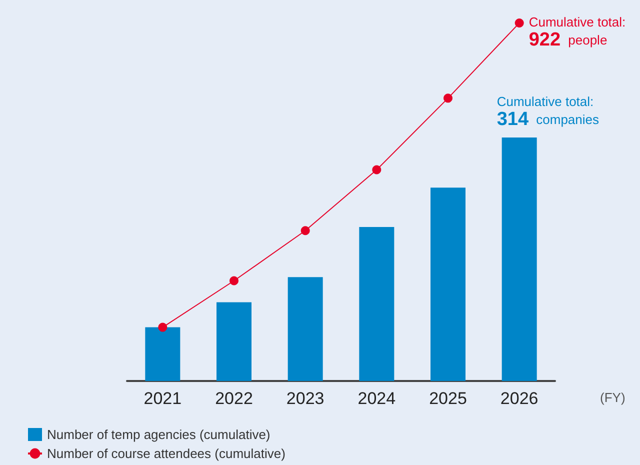  Describe the element at coordinates (234, 398) in the screenshot. I see `x-tick-label: 2022` at that location.